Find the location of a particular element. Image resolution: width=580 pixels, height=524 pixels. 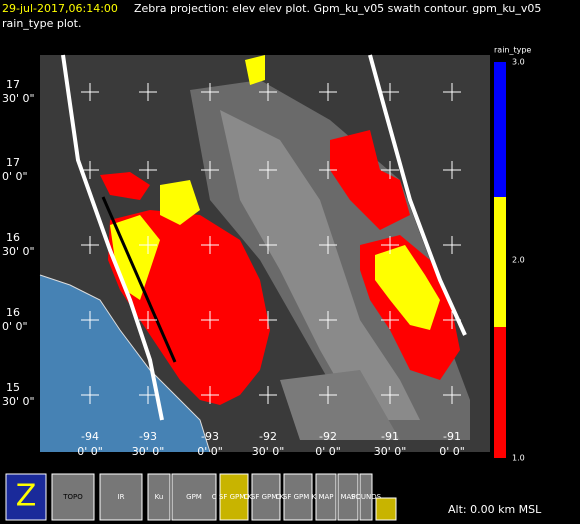

button-label: GPM is located at coordinates (194, 497).